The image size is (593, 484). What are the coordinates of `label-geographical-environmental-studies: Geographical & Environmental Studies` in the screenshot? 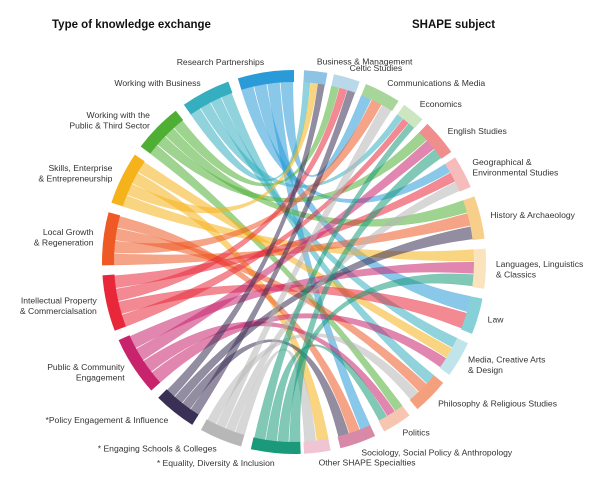 It's located at (515, 167).